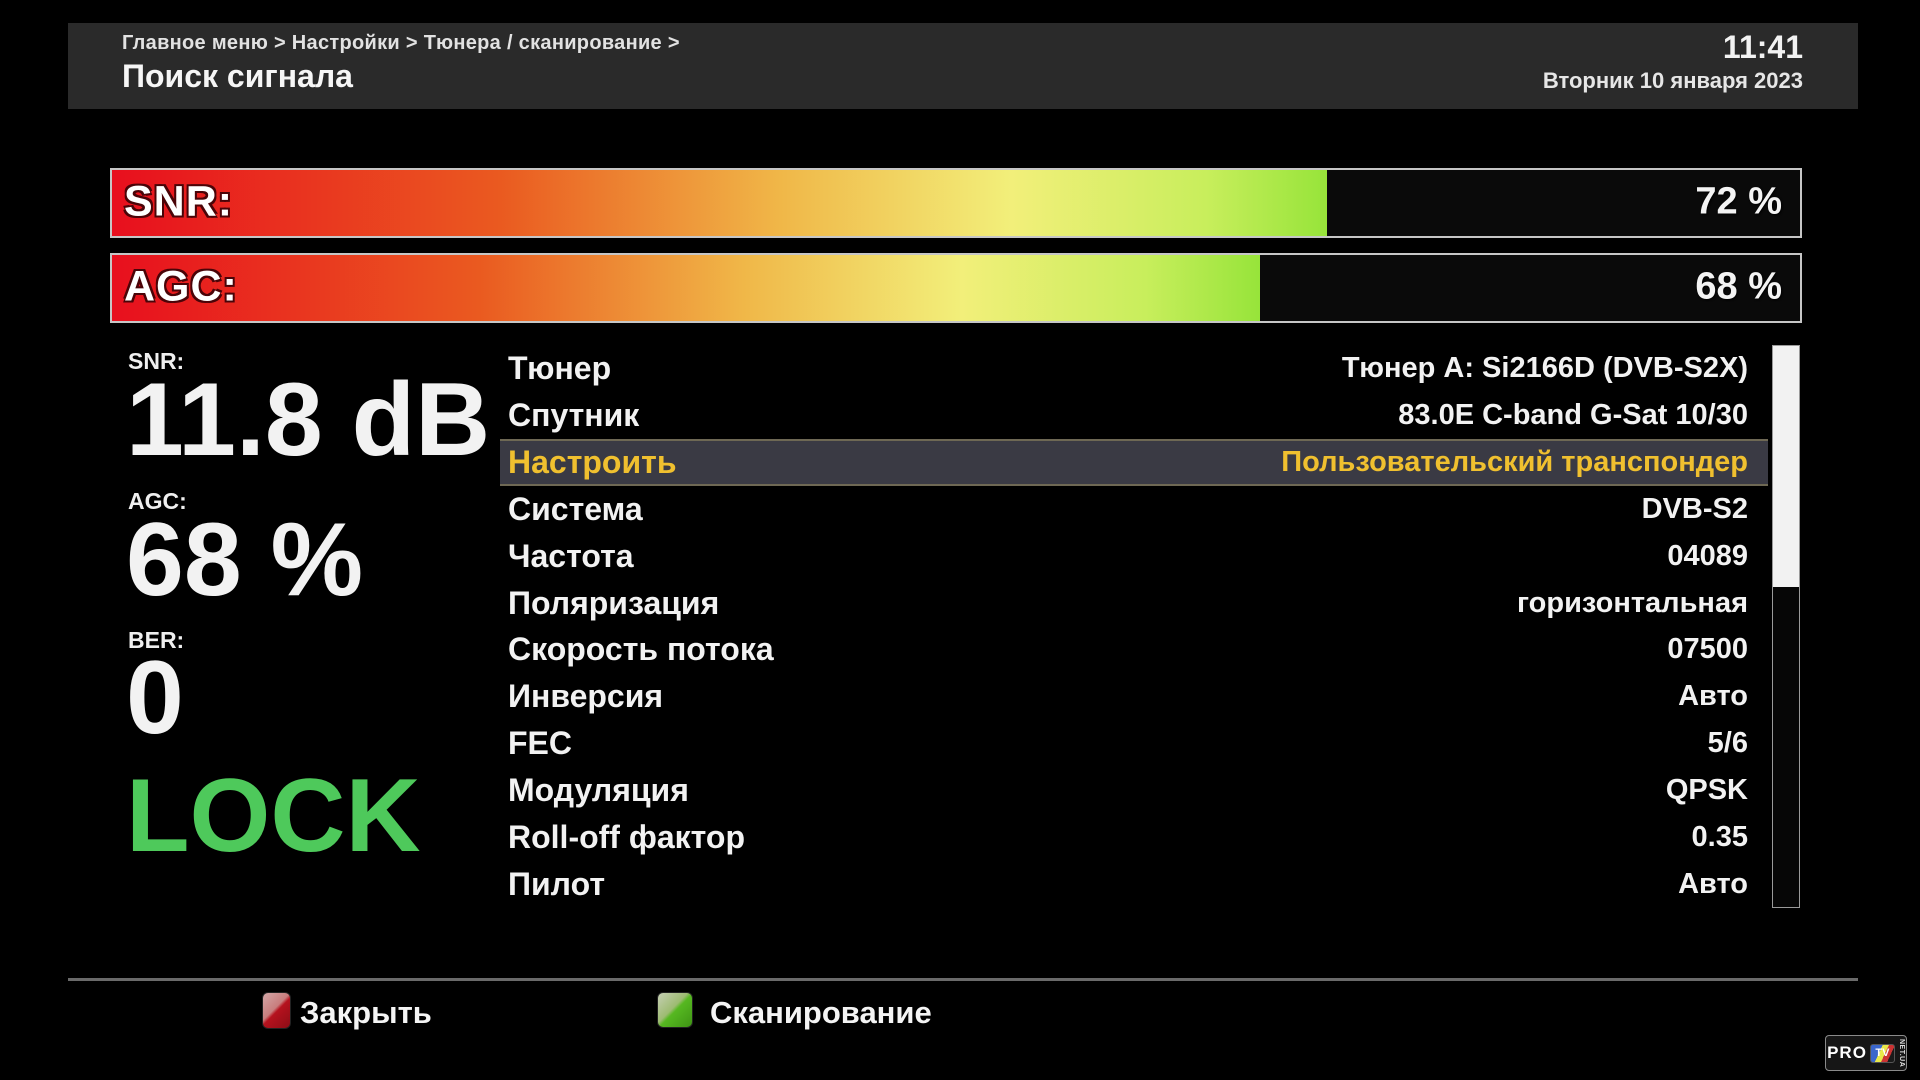  I want to click on agc-bar-fill, so click(686, 288).